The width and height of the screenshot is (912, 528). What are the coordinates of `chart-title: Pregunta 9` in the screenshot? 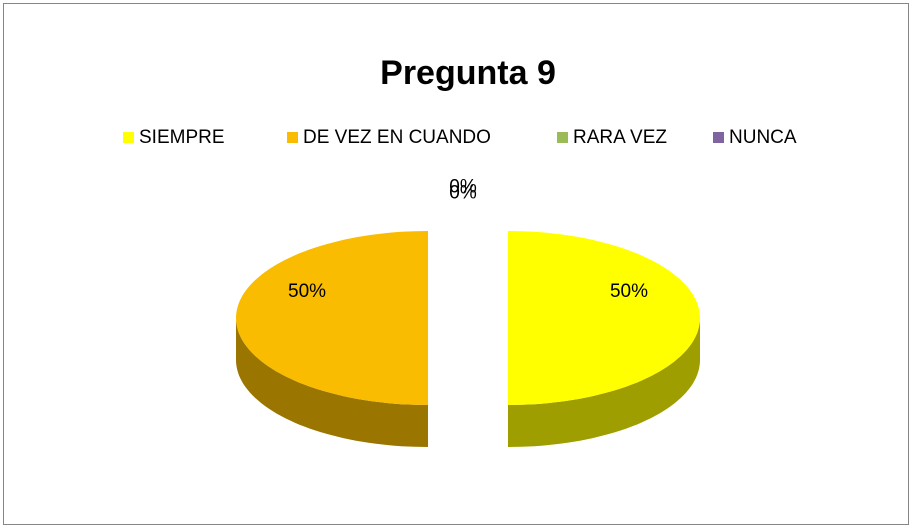 It's located at (468, 73).